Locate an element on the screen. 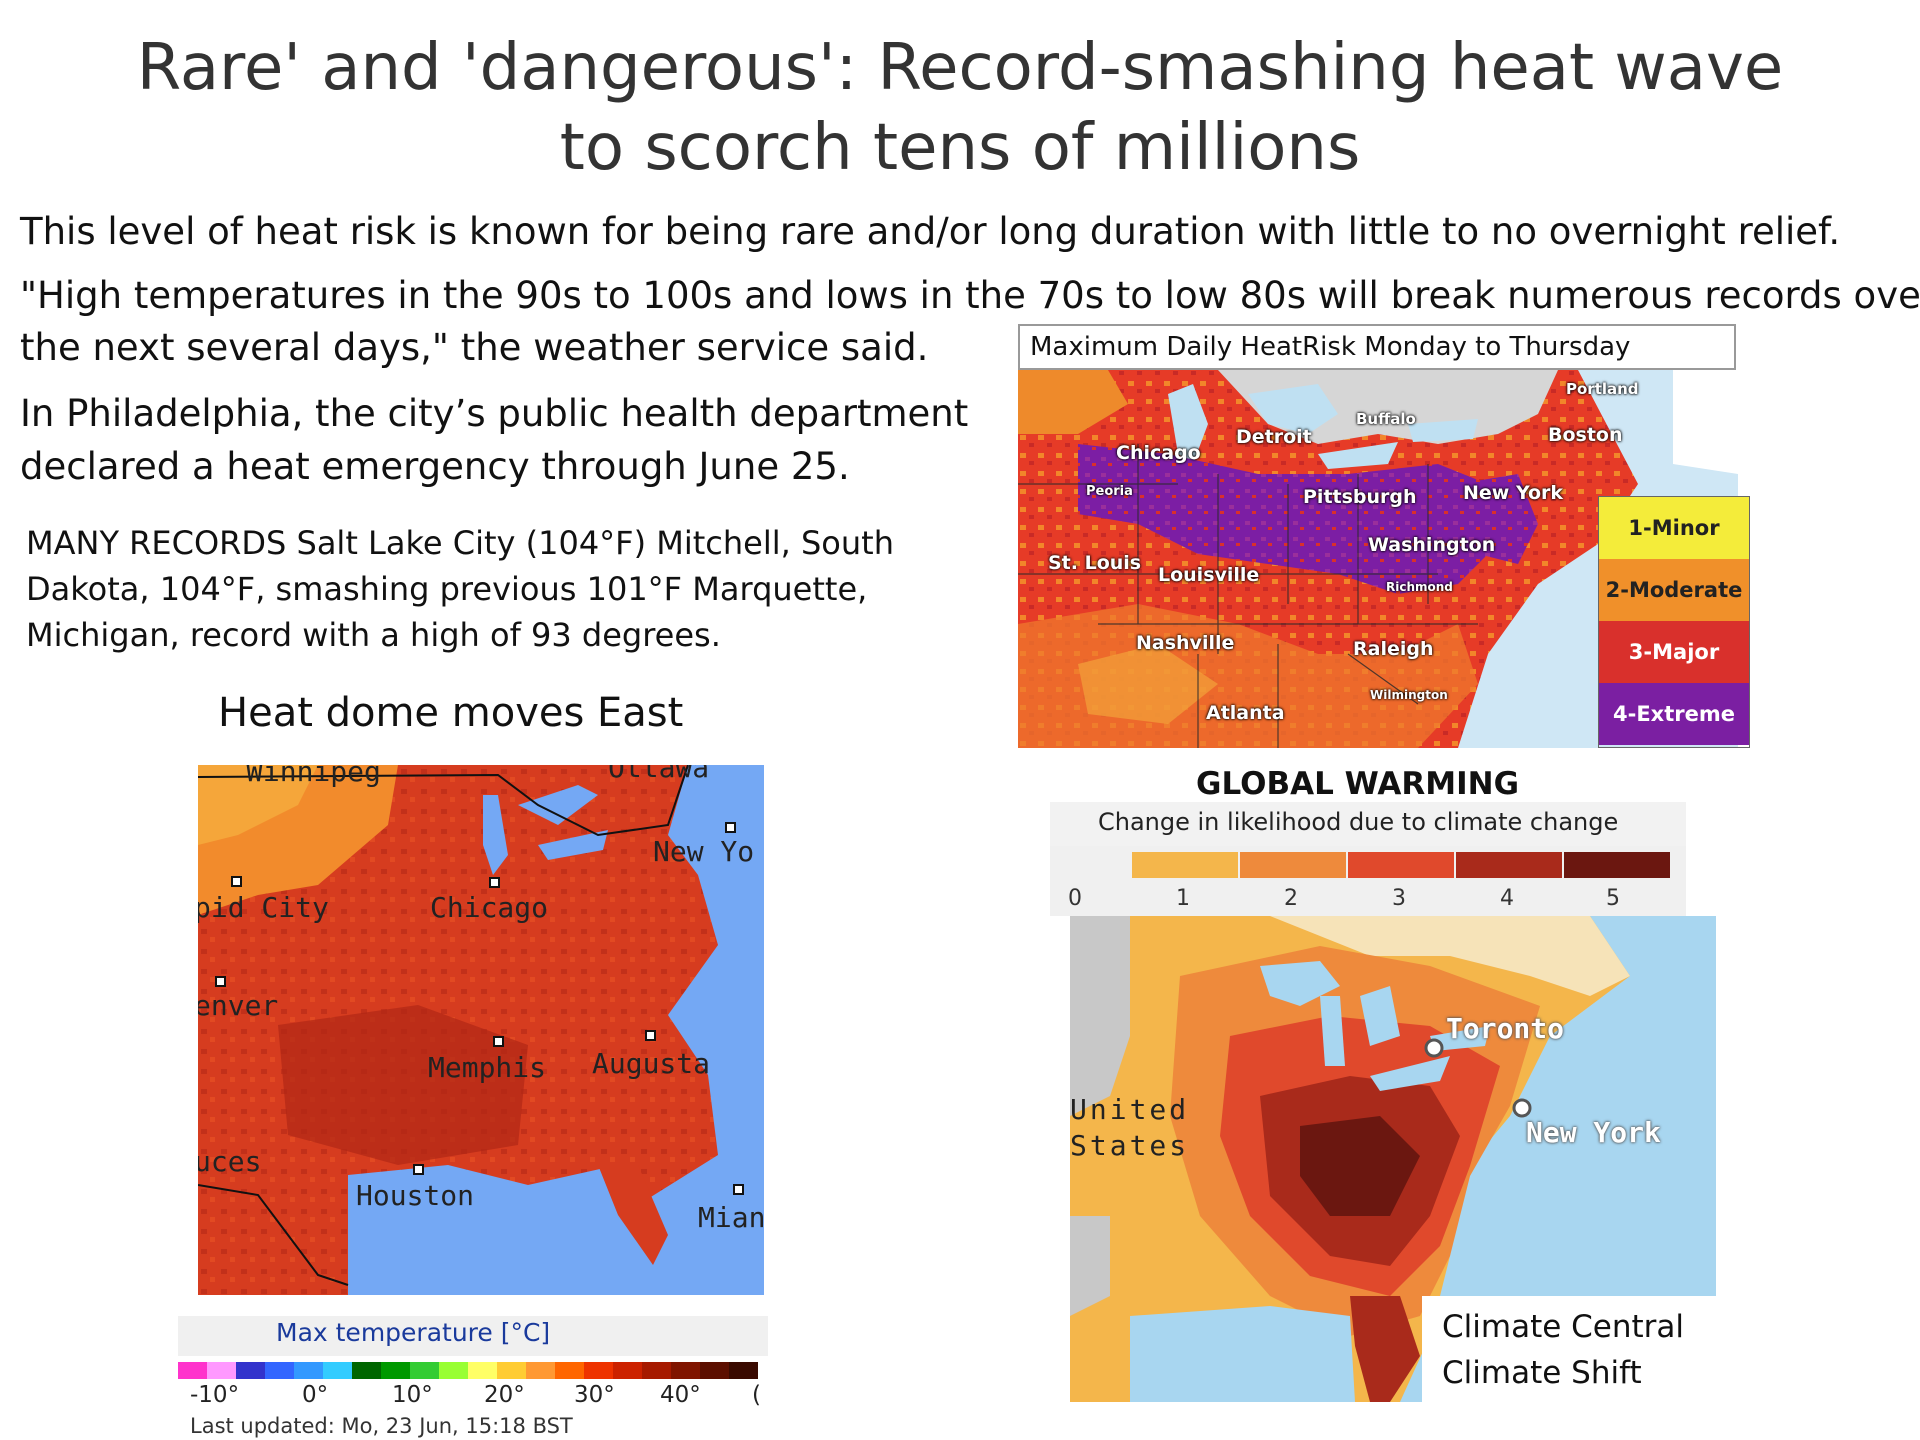  city-label-chicago-2: Chicago is located at coordinates (489, 907).